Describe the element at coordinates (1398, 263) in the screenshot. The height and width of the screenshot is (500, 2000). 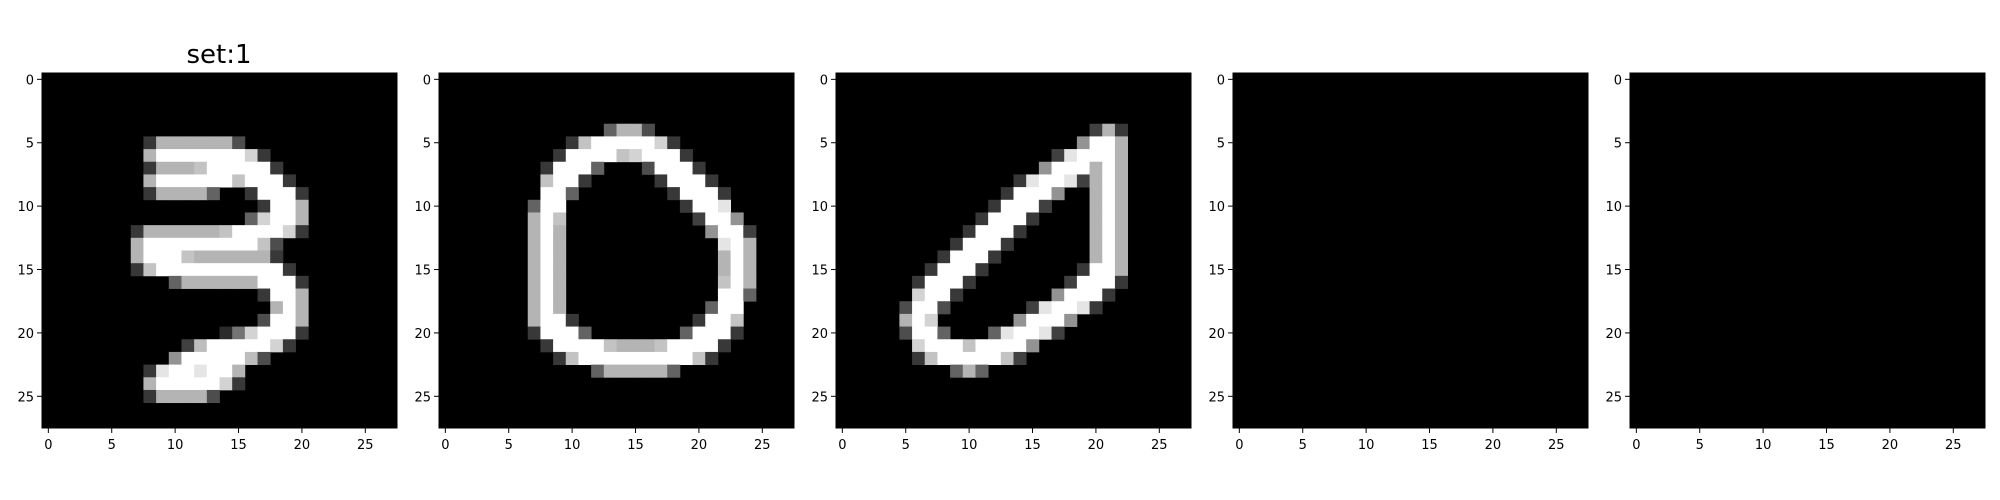
I see `heatmap-panel: 0 5 10 15 20 250510152025` at that location.